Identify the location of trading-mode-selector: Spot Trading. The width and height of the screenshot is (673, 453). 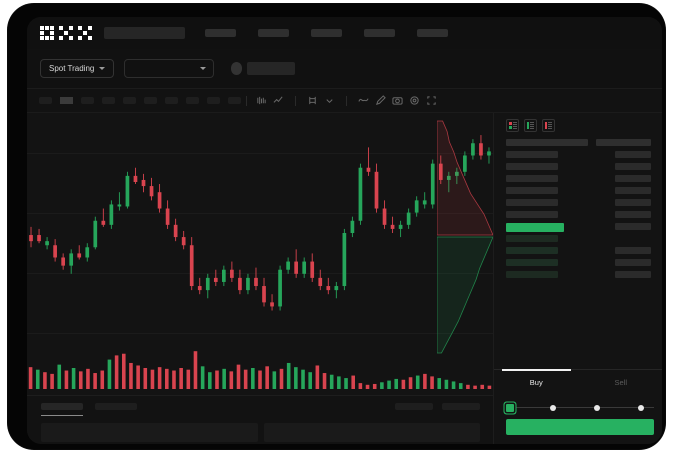
(77, 68).